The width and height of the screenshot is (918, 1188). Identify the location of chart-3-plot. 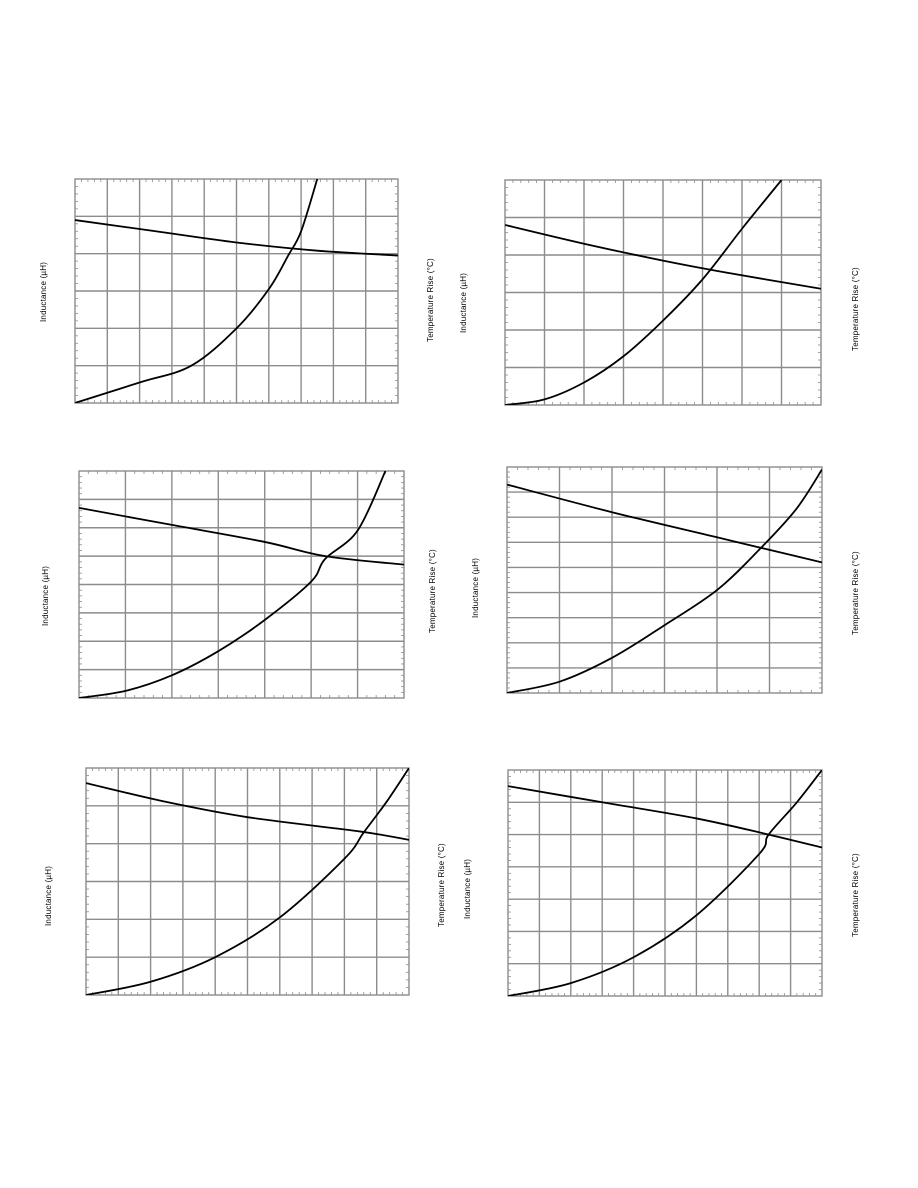
(241, 584).